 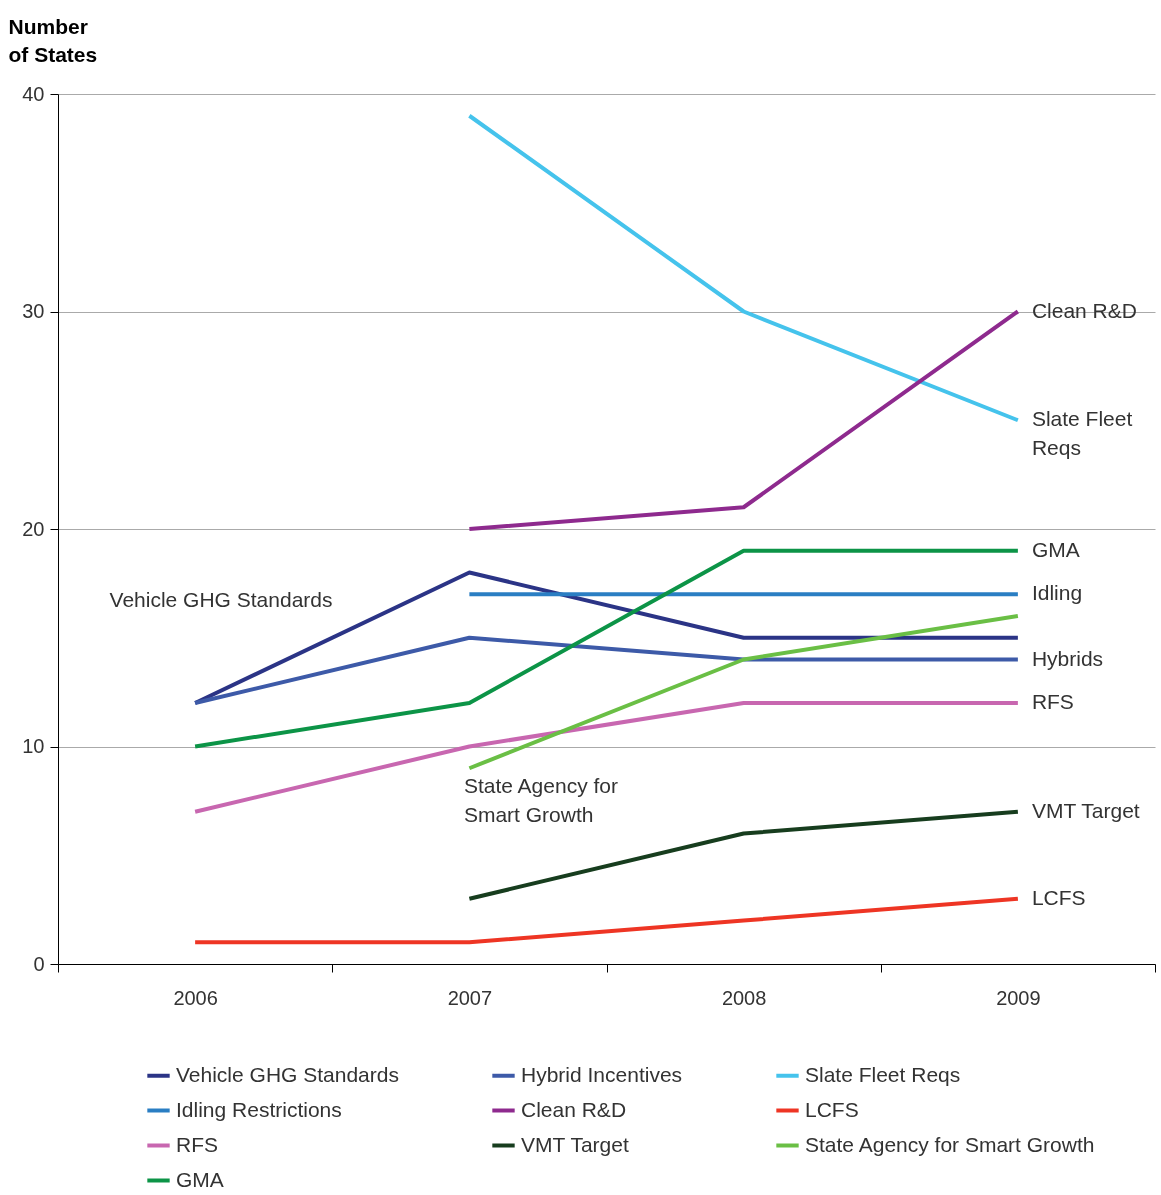 What do you see at coordinates (950, 1144) in the screenshot?
I see `legend-label: State Agency for Smart Growth` at bounding box center [950, 1144].